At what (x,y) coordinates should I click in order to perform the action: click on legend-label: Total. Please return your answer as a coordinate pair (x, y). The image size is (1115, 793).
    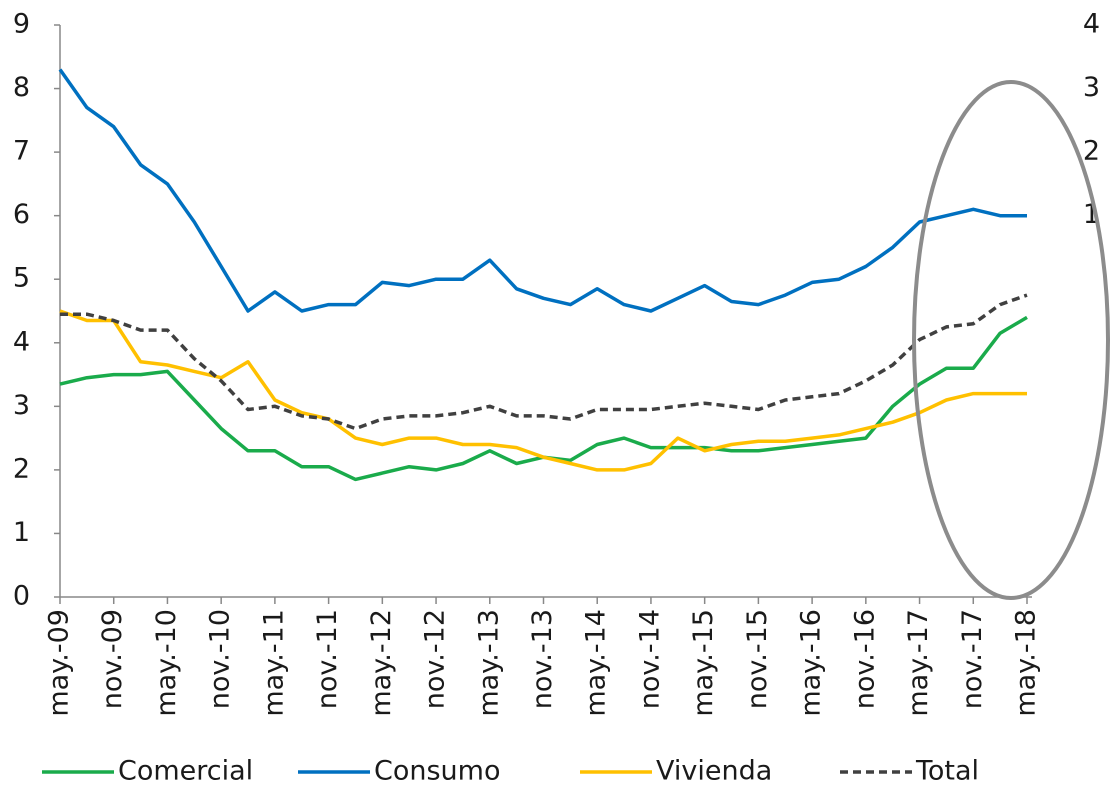
    Looking at the image, I should click on (947, 771).